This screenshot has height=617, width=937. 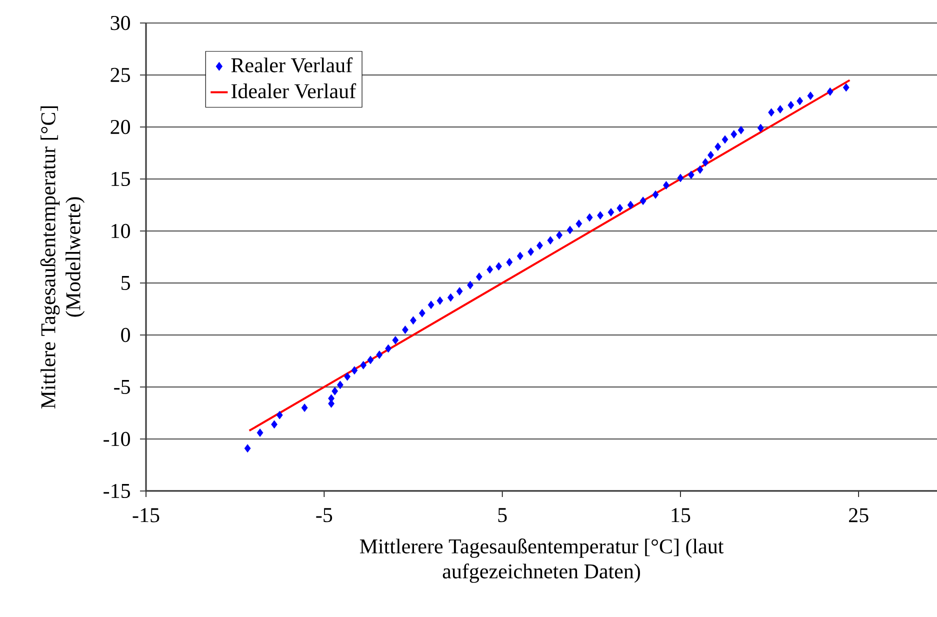 I want to click on y-tick-label: 5, so click(x=126, y=283).